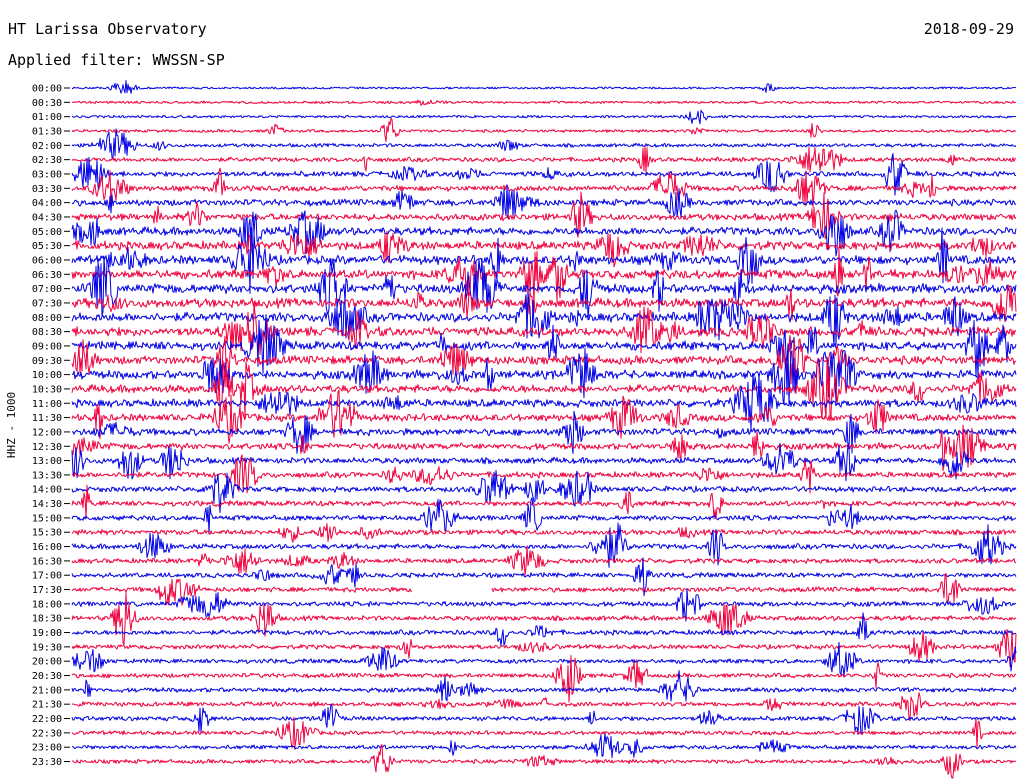 The width and height of the screenshot is (1024, 780). I want to click on row-time-label: 03:00, so click(47, 174).